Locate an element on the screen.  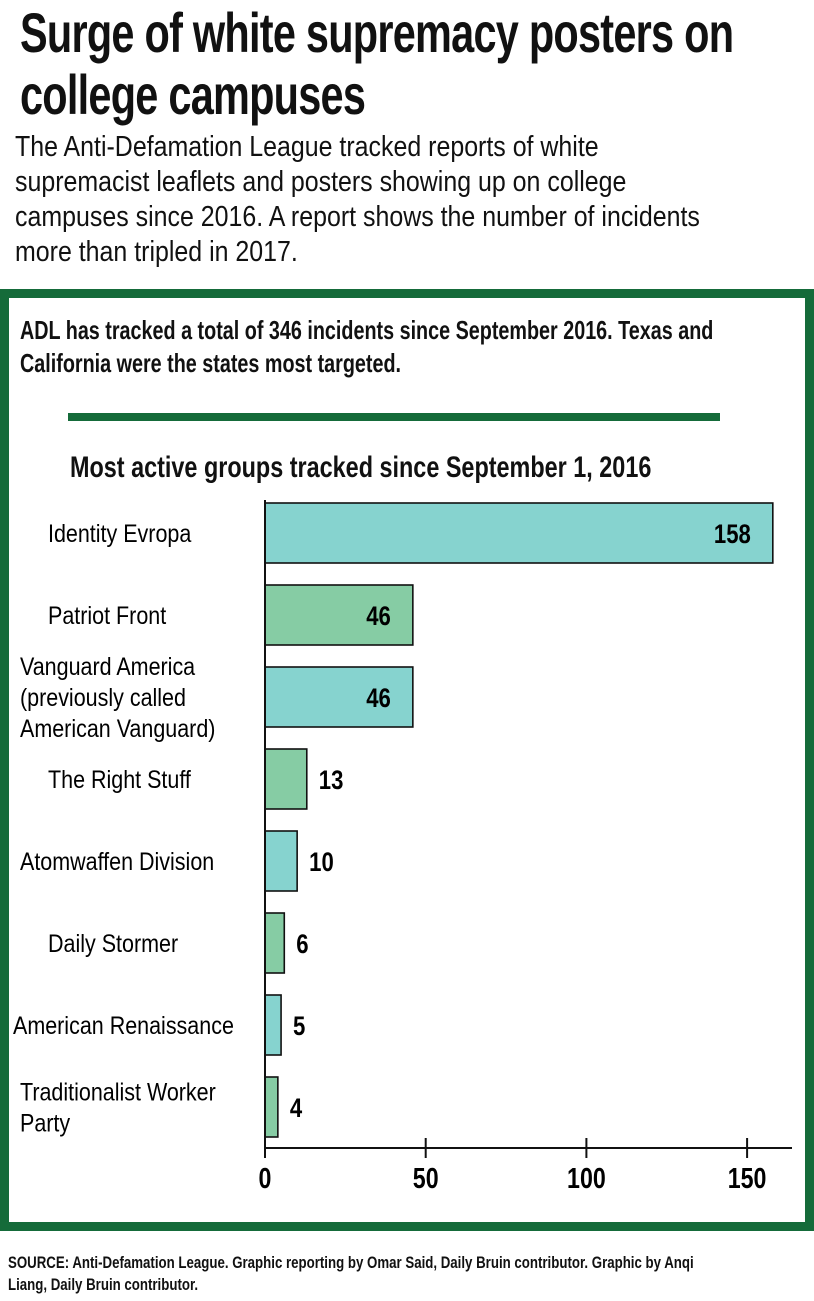
data-label: 10 is located at coordinates (321, 863).